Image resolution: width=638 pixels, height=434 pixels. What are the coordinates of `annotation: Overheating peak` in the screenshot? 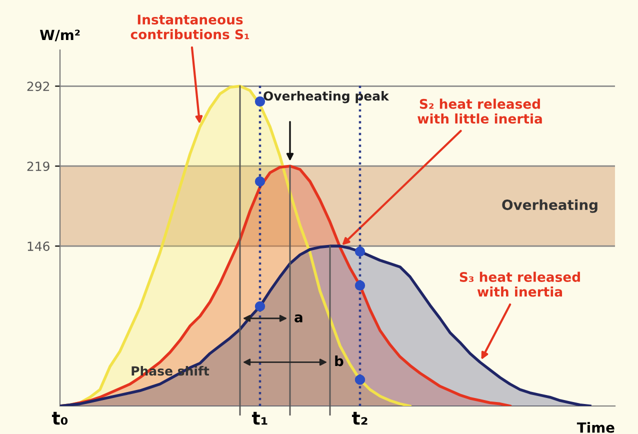 It's located at (327, 97).